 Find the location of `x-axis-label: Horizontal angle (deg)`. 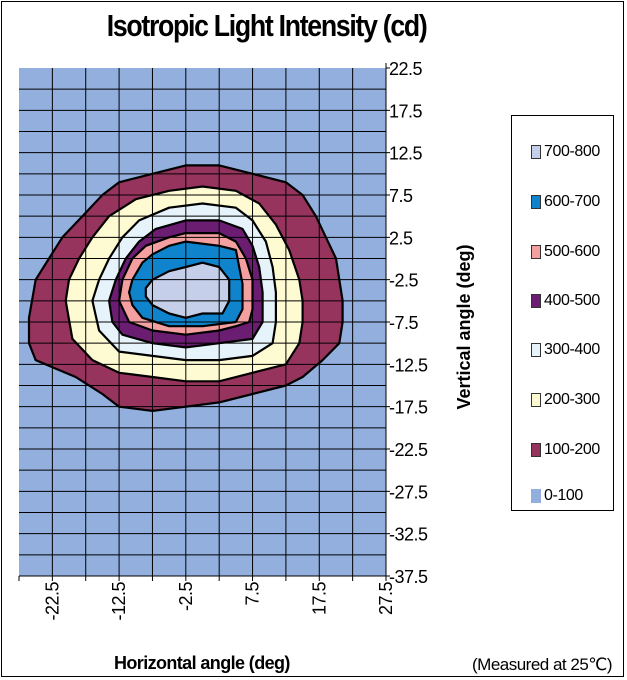

x-axis-label: Horizontal angle (deg) is located at coordinates (202, 663).